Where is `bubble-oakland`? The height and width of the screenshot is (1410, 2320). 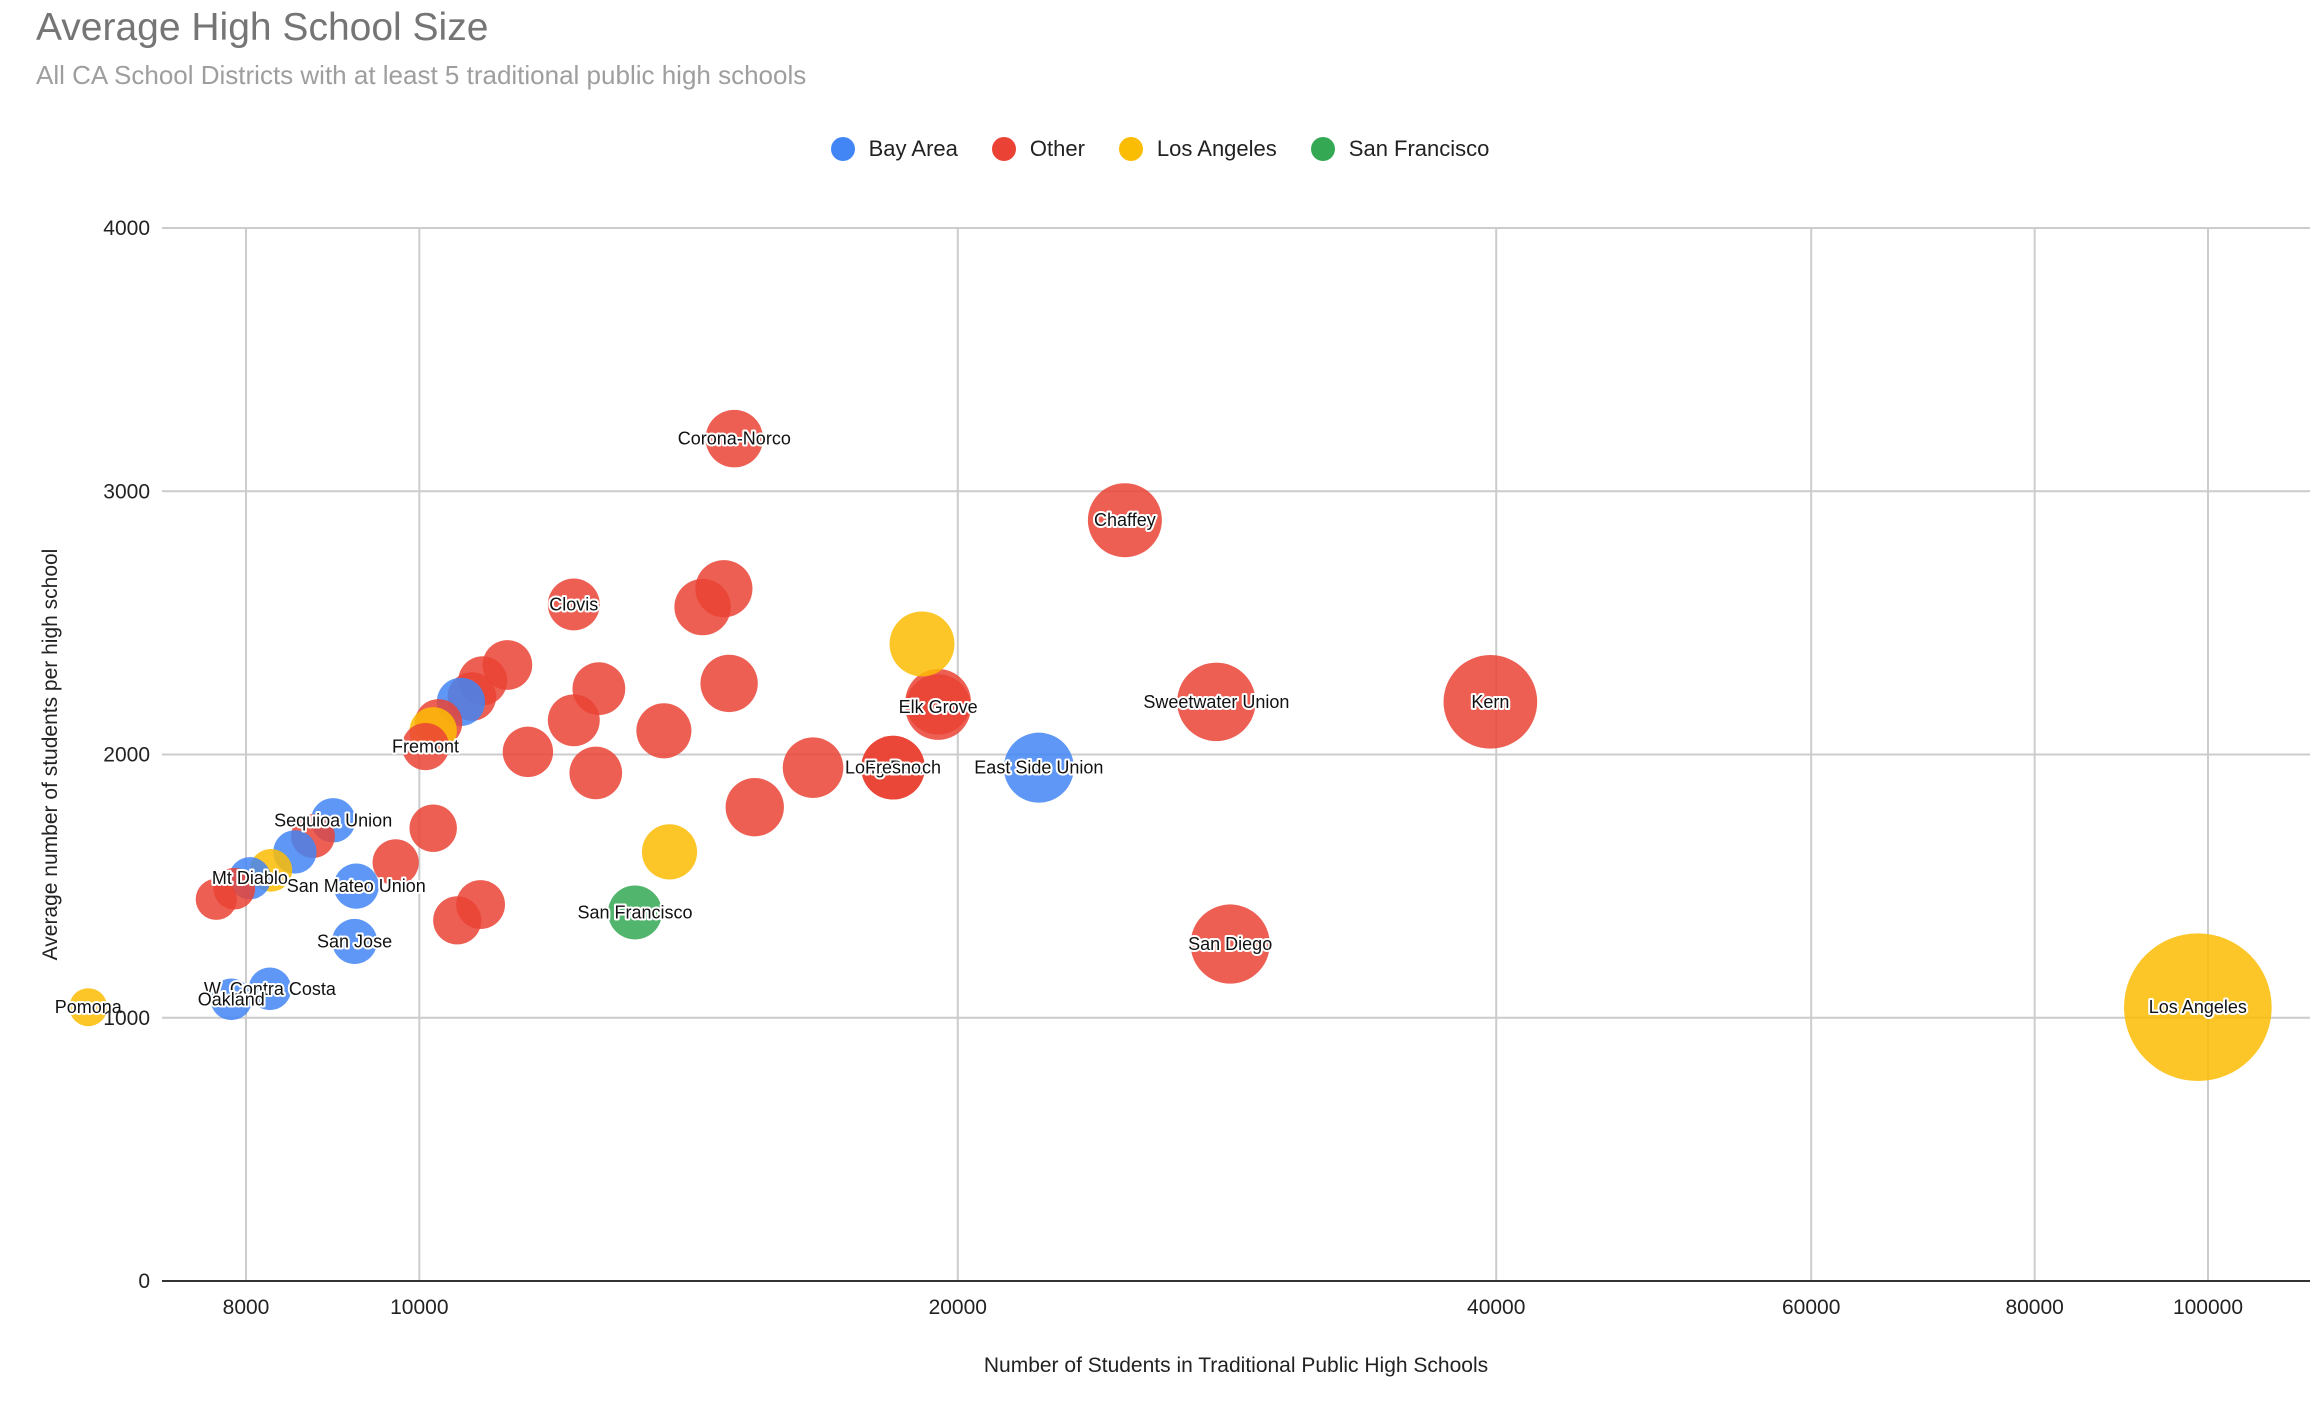 bubble-oakland is located at coordinates (231, 999).